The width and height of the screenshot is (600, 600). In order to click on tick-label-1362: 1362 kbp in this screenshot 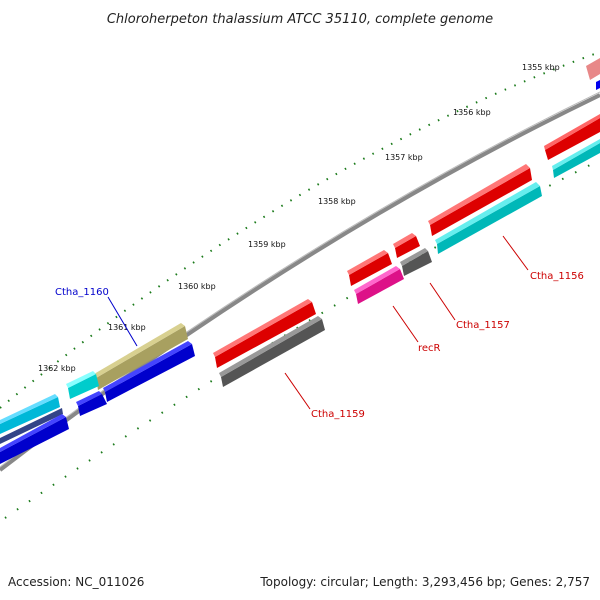, I will do `click(57, 368)`.